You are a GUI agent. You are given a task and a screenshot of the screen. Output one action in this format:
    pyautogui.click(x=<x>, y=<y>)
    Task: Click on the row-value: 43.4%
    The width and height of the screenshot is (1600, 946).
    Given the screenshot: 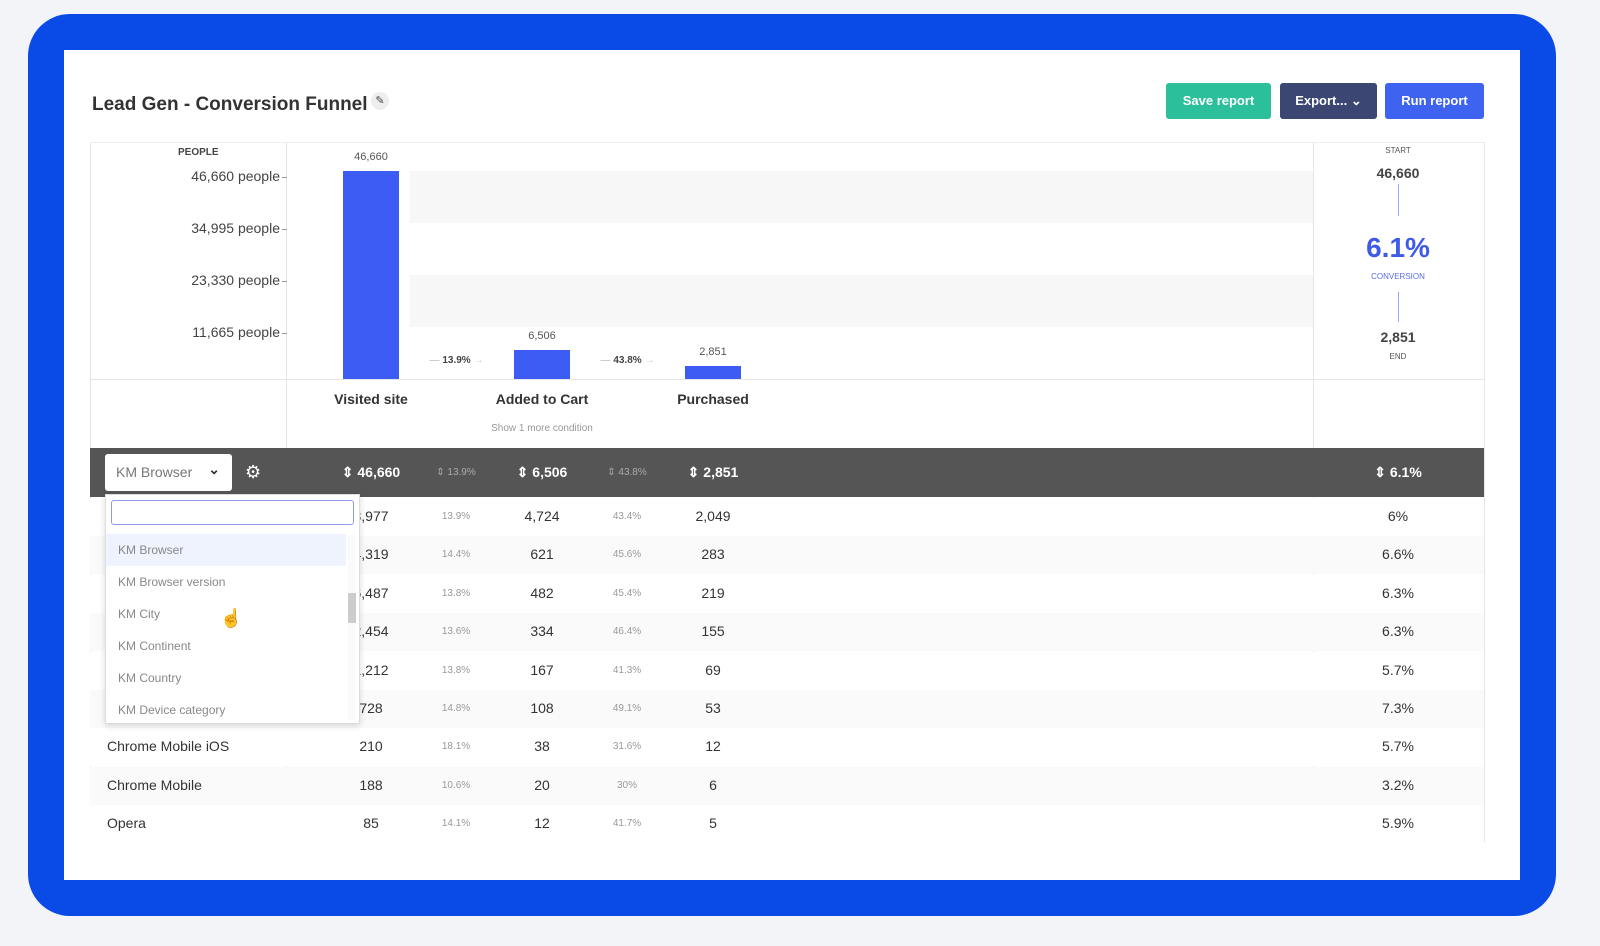 What is the action you would take?
    pyautogui.click(x=627, y=516)
    